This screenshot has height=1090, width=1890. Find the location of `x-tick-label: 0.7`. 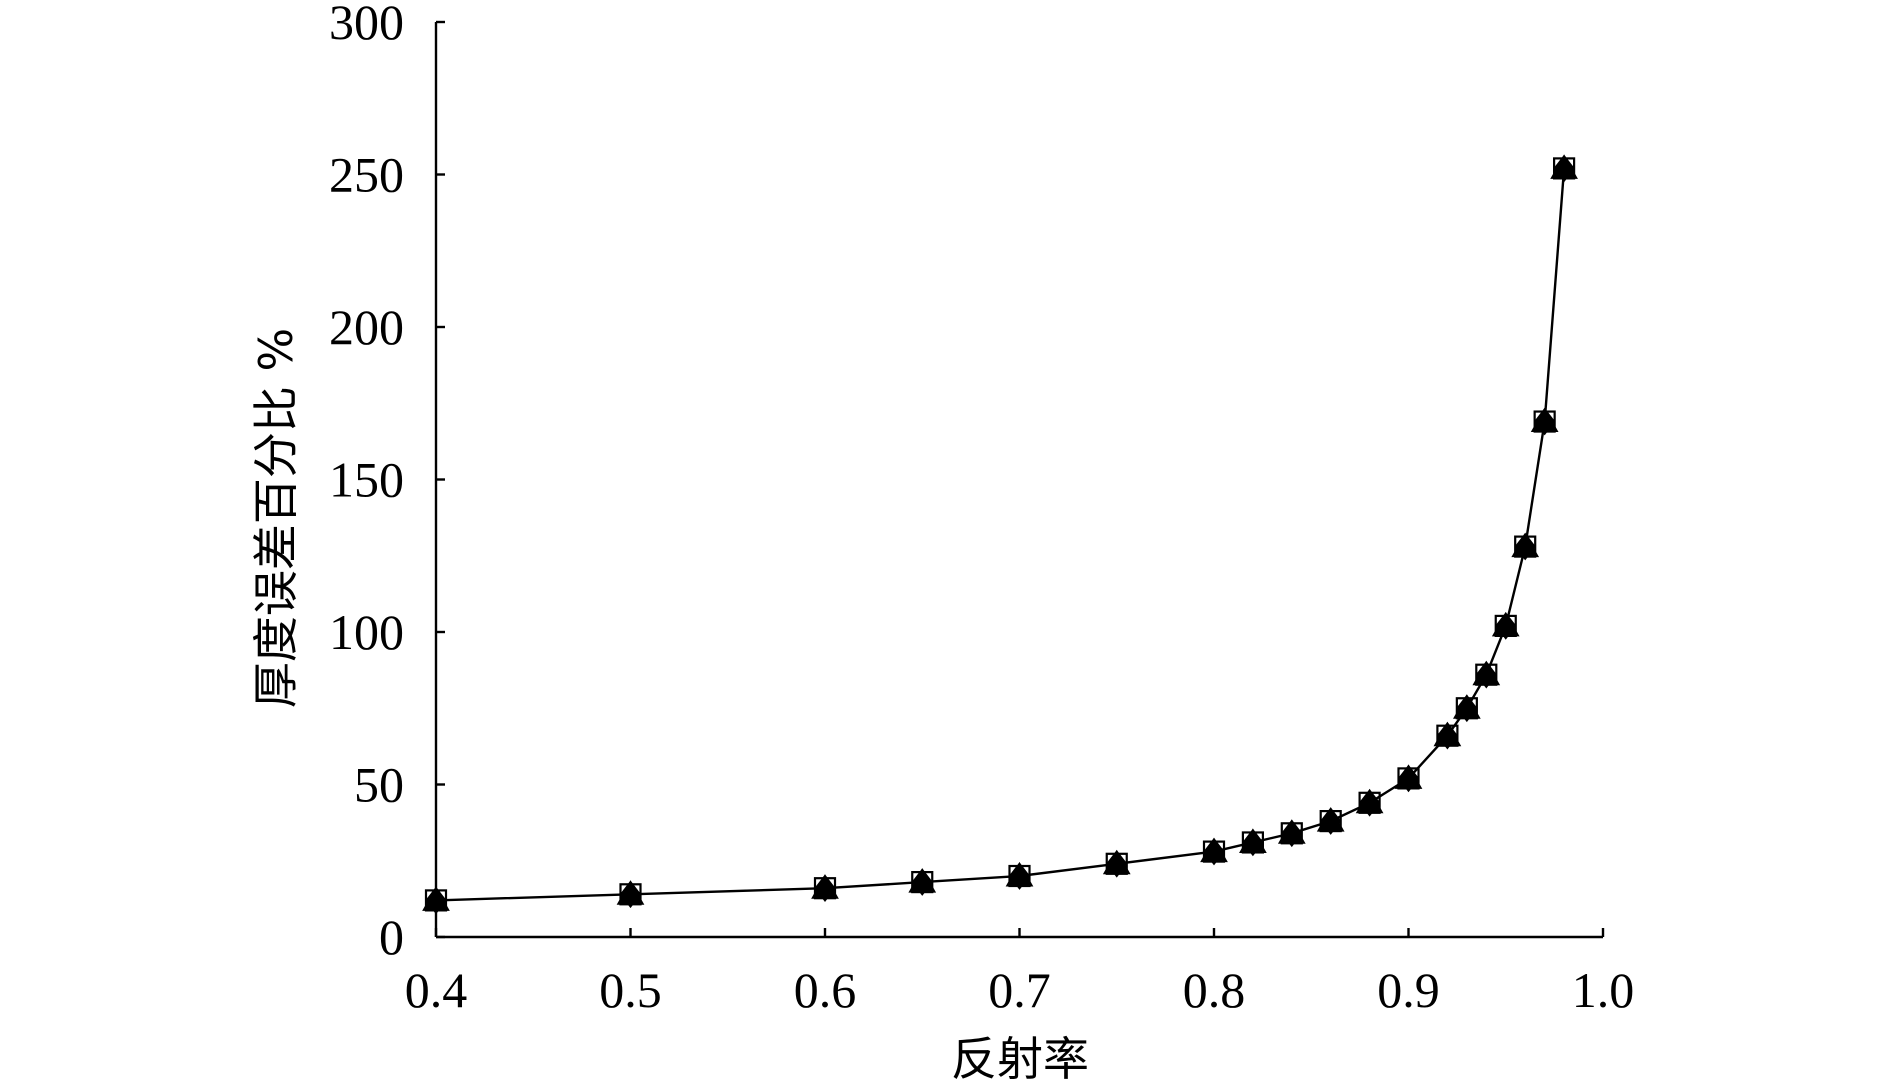

x-tick-label: 0.7 is located at coordinates (1019, 990).